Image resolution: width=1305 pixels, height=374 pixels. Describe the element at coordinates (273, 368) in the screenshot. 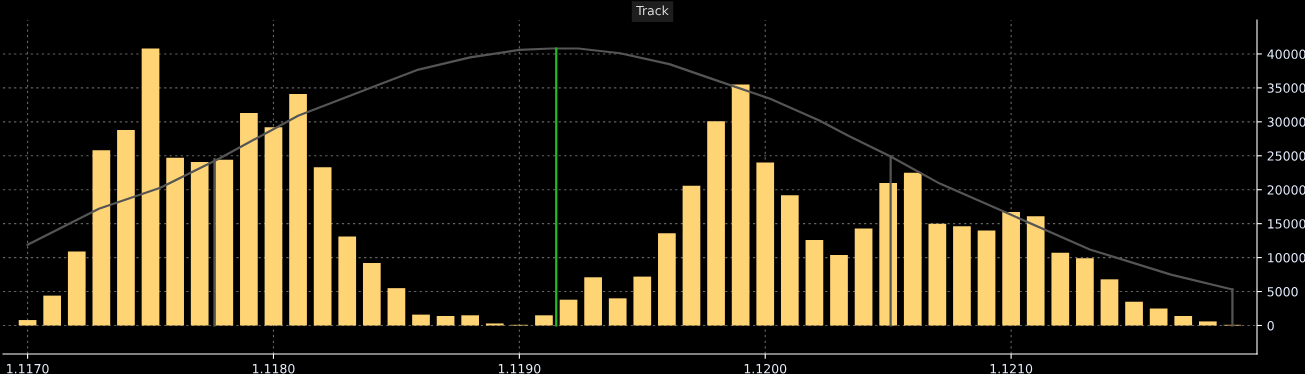

I see `x-tick-label: 1.1180` at that location.